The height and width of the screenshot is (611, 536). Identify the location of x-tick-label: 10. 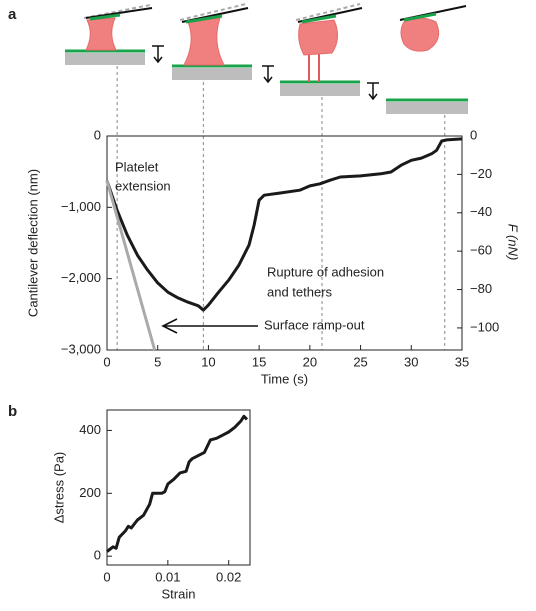
(208, 361).